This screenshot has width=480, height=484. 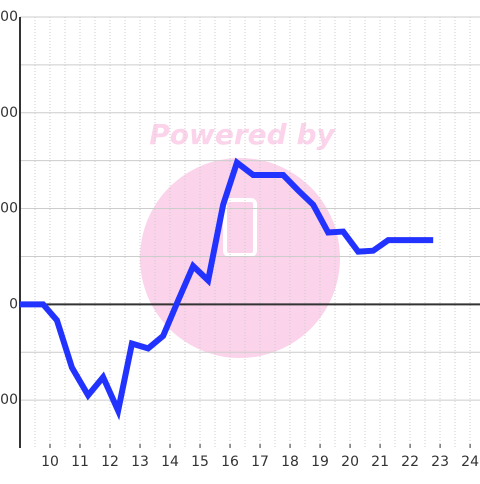 I want to click on y-tick-label: 5,000, so click(x=9, y=209).